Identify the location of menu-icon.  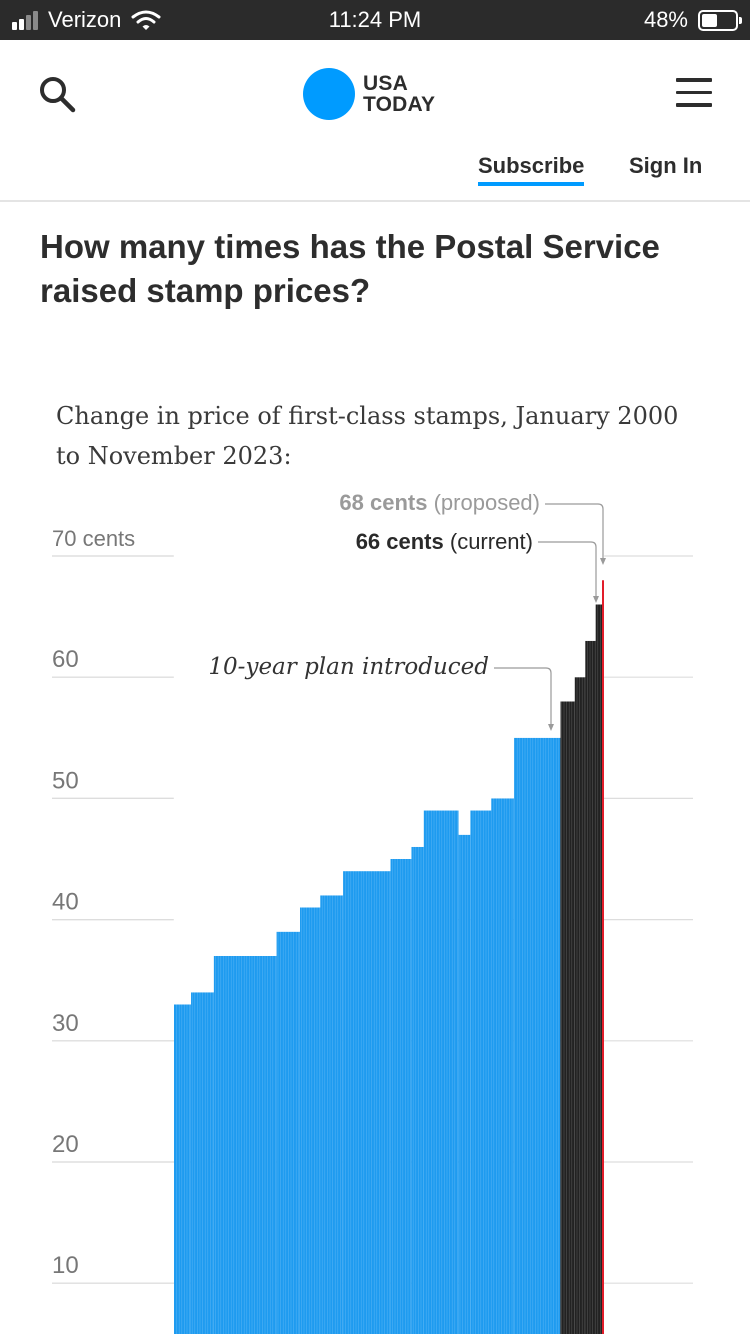
(694, 92).